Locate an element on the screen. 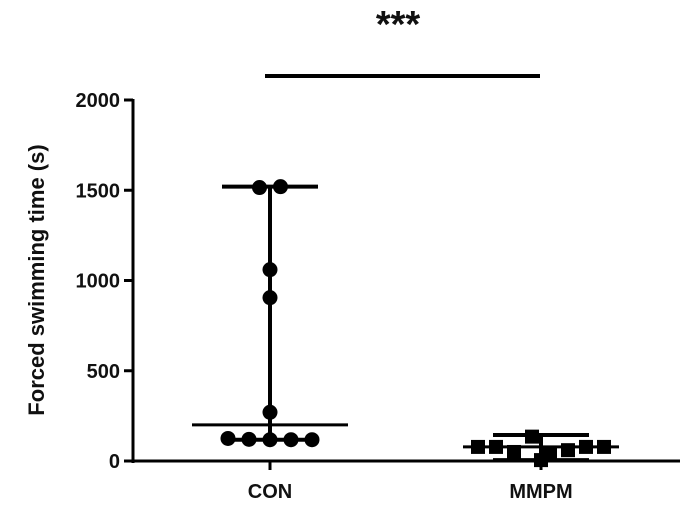 The width and height of the screenshot is (691, 510). y-tick-label: 1500 is located at coordinates (98, 191).